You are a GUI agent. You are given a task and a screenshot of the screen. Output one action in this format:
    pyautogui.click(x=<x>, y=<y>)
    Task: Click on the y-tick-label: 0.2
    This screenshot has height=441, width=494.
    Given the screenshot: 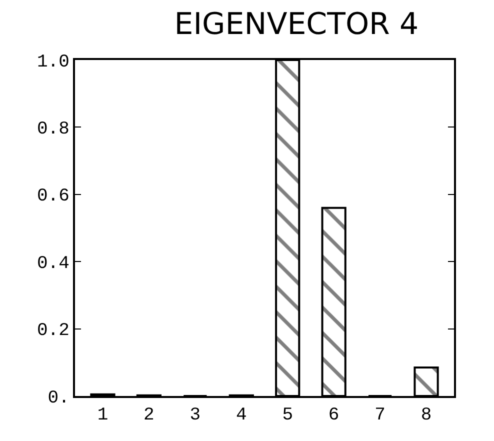 What is the action you would take?
    pyautogui.click(x=53, y=331)
    